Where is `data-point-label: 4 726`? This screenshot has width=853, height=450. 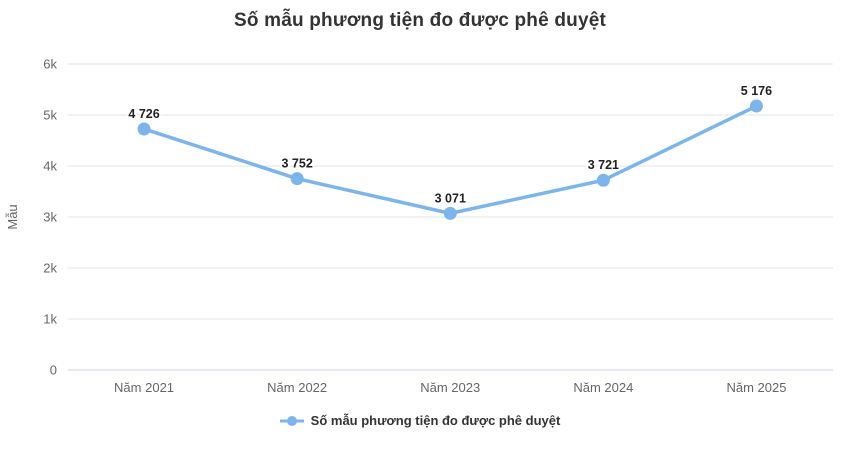
data-point-label: 4 726 is located at coordinates (143, 114).